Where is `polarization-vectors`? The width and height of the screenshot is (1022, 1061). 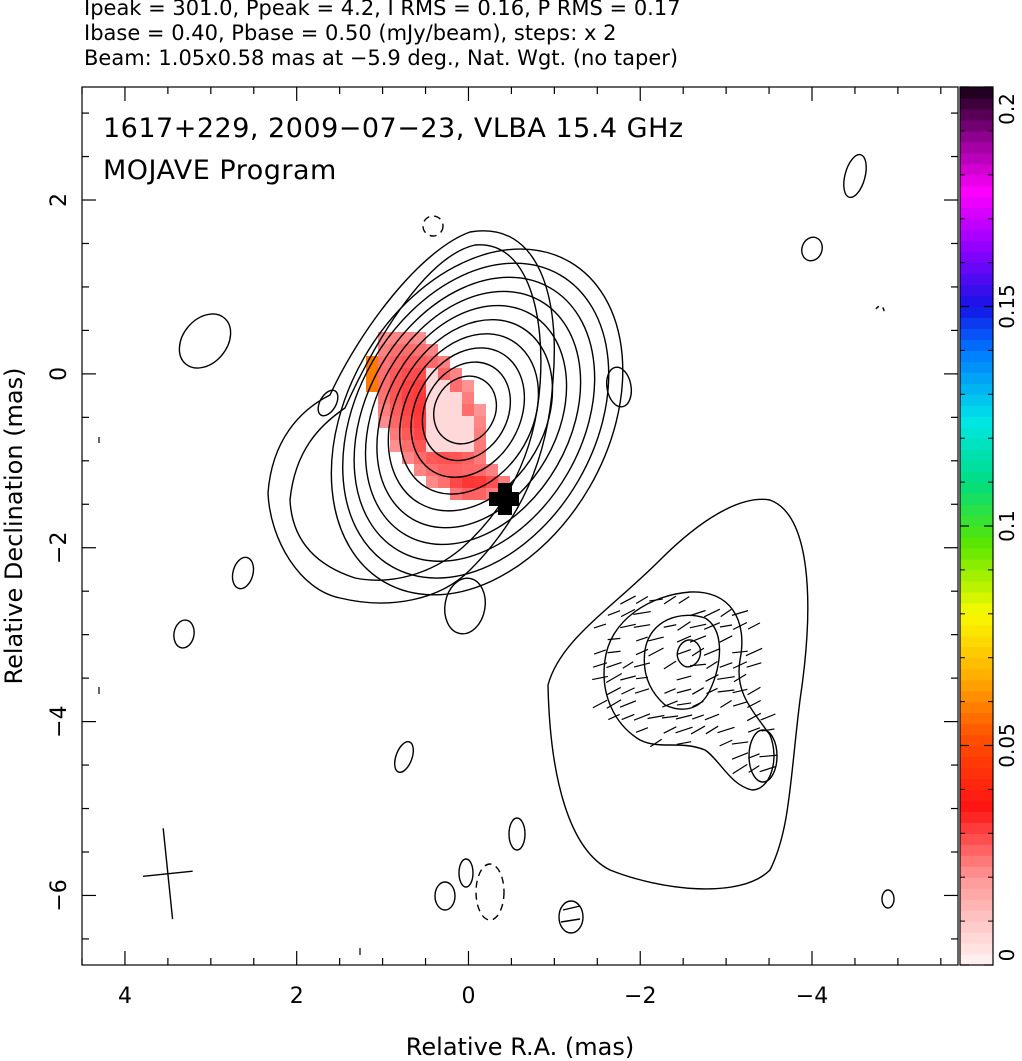 polarization-vectors is located at coordinates (684, 685).